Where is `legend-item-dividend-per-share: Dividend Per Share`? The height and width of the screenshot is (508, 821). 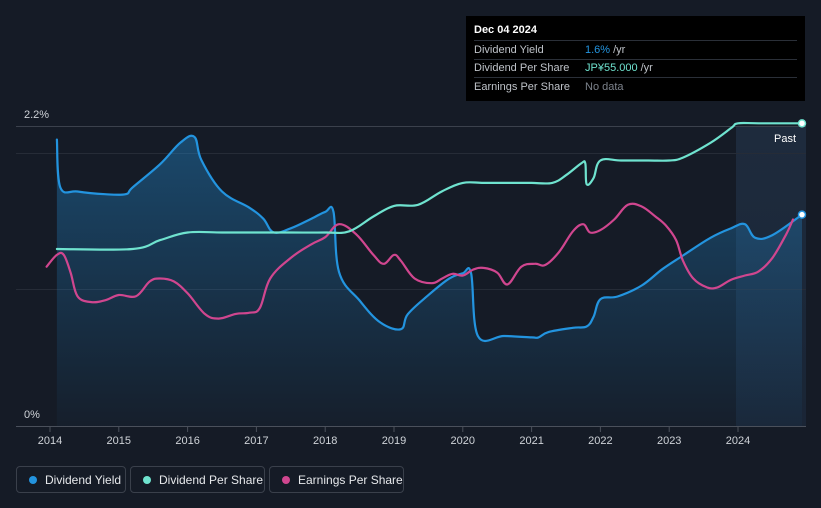 legend-item-dividend-per-share: Dividend Per Share is located at coordinates (197, 479).